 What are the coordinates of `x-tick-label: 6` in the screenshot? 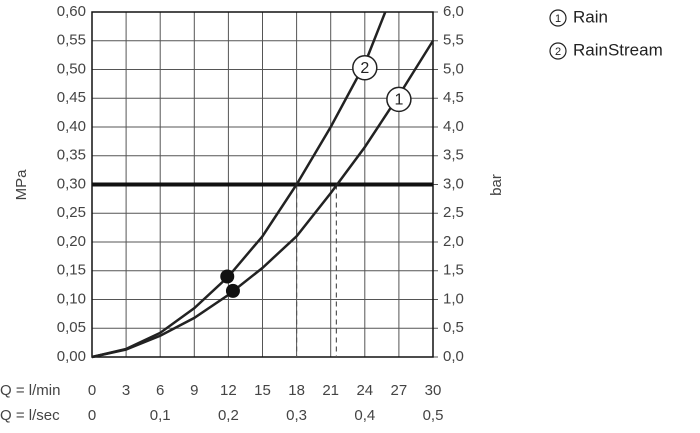 It's located at (160, 390).